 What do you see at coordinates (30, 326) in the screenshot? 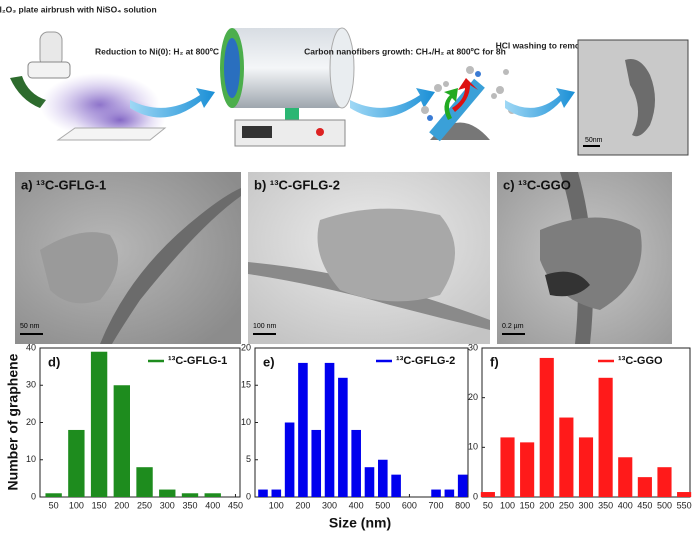
I see `scale-label: 50 nm` at bounding box center [30, 326].